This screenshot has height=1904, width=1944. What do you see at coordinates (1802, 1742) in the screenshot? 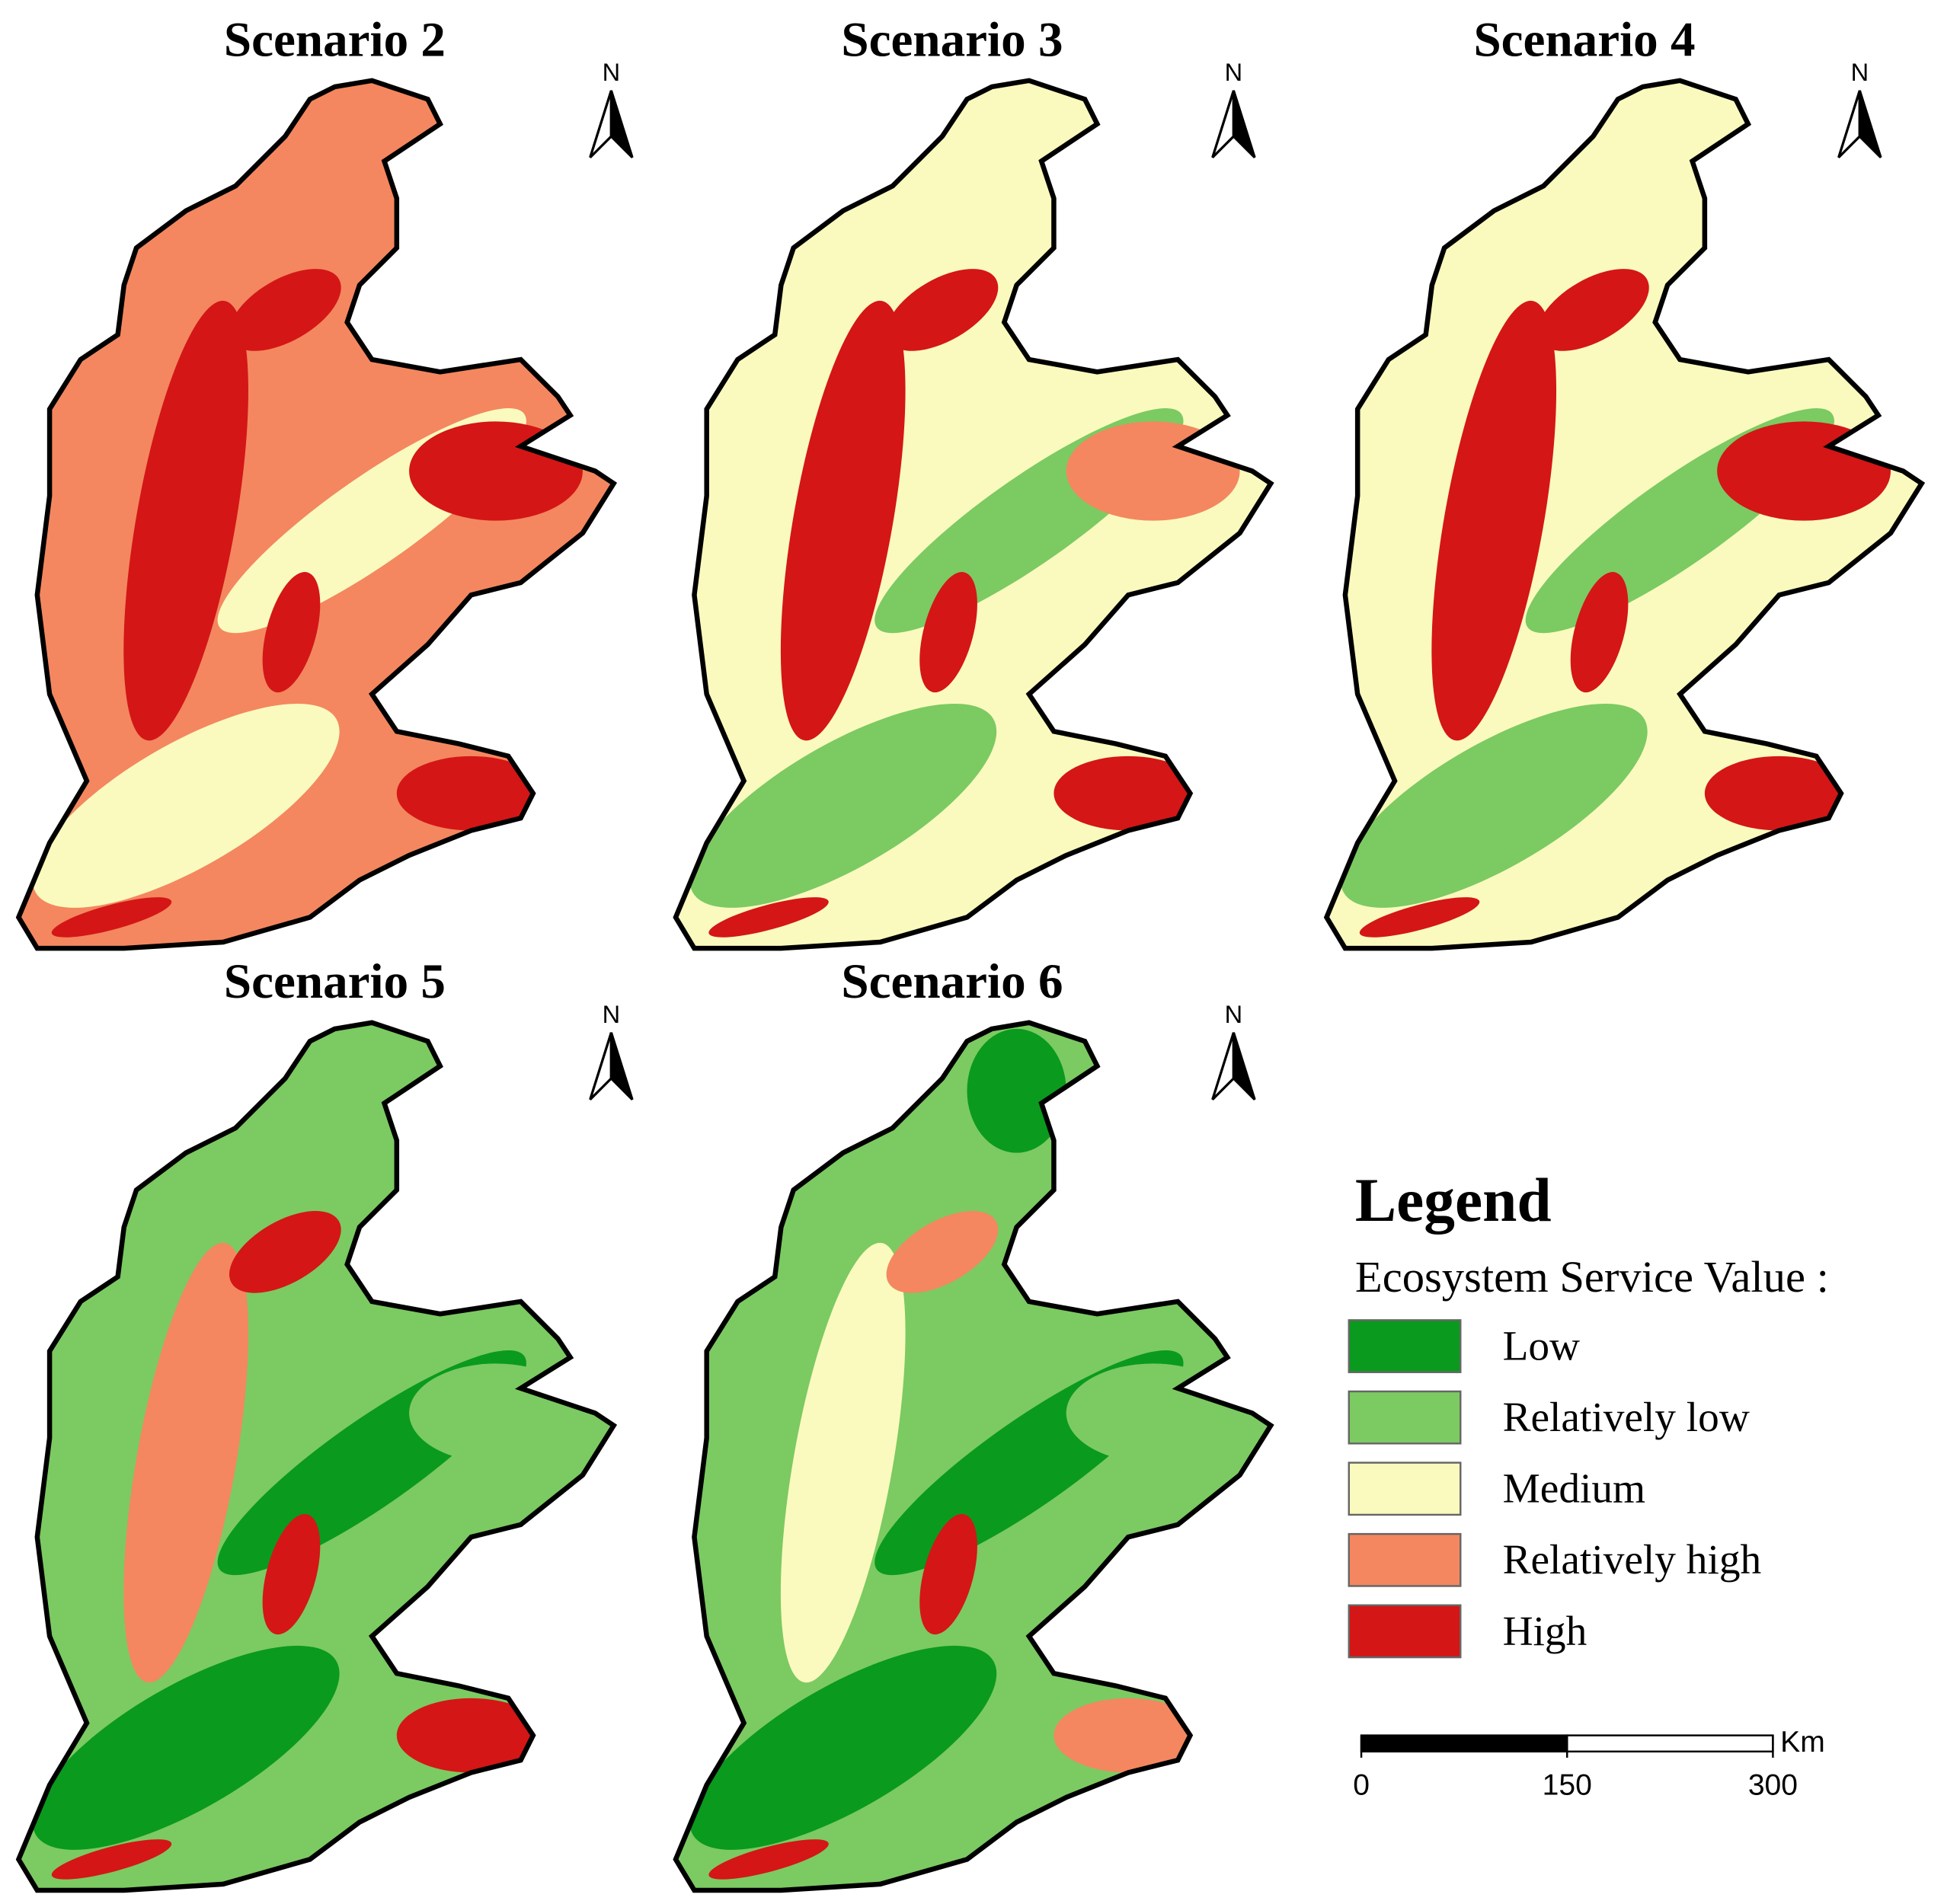
I see `scale-unit: Km` at bounding box center [1802, 1742].